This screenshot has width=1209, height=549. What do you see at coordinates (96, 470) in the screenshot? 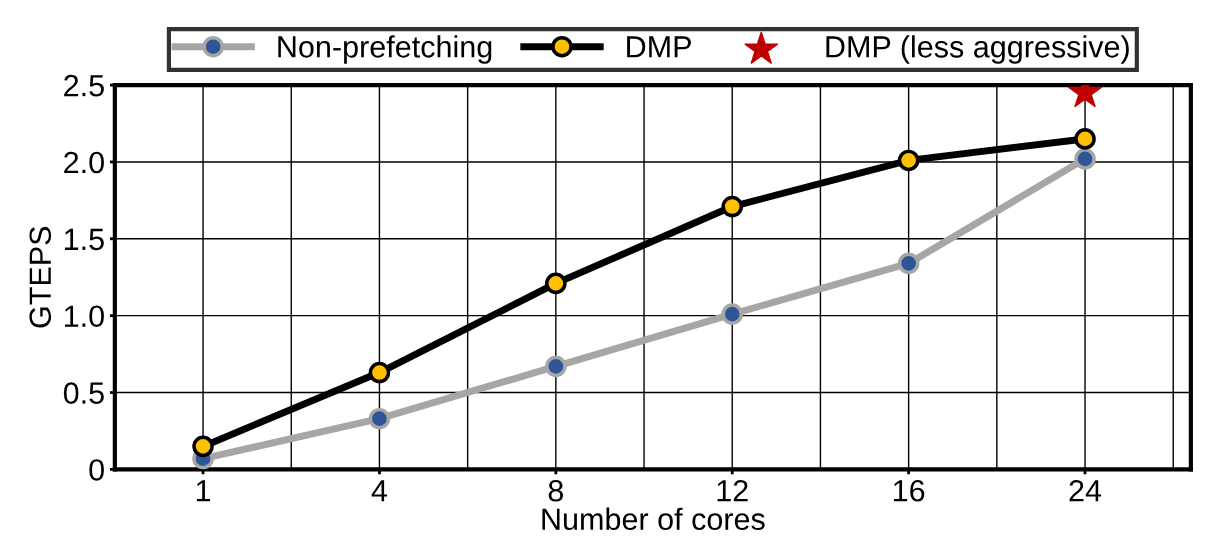
I see `y-tick-label: 0` at bounding box center [96, 470].